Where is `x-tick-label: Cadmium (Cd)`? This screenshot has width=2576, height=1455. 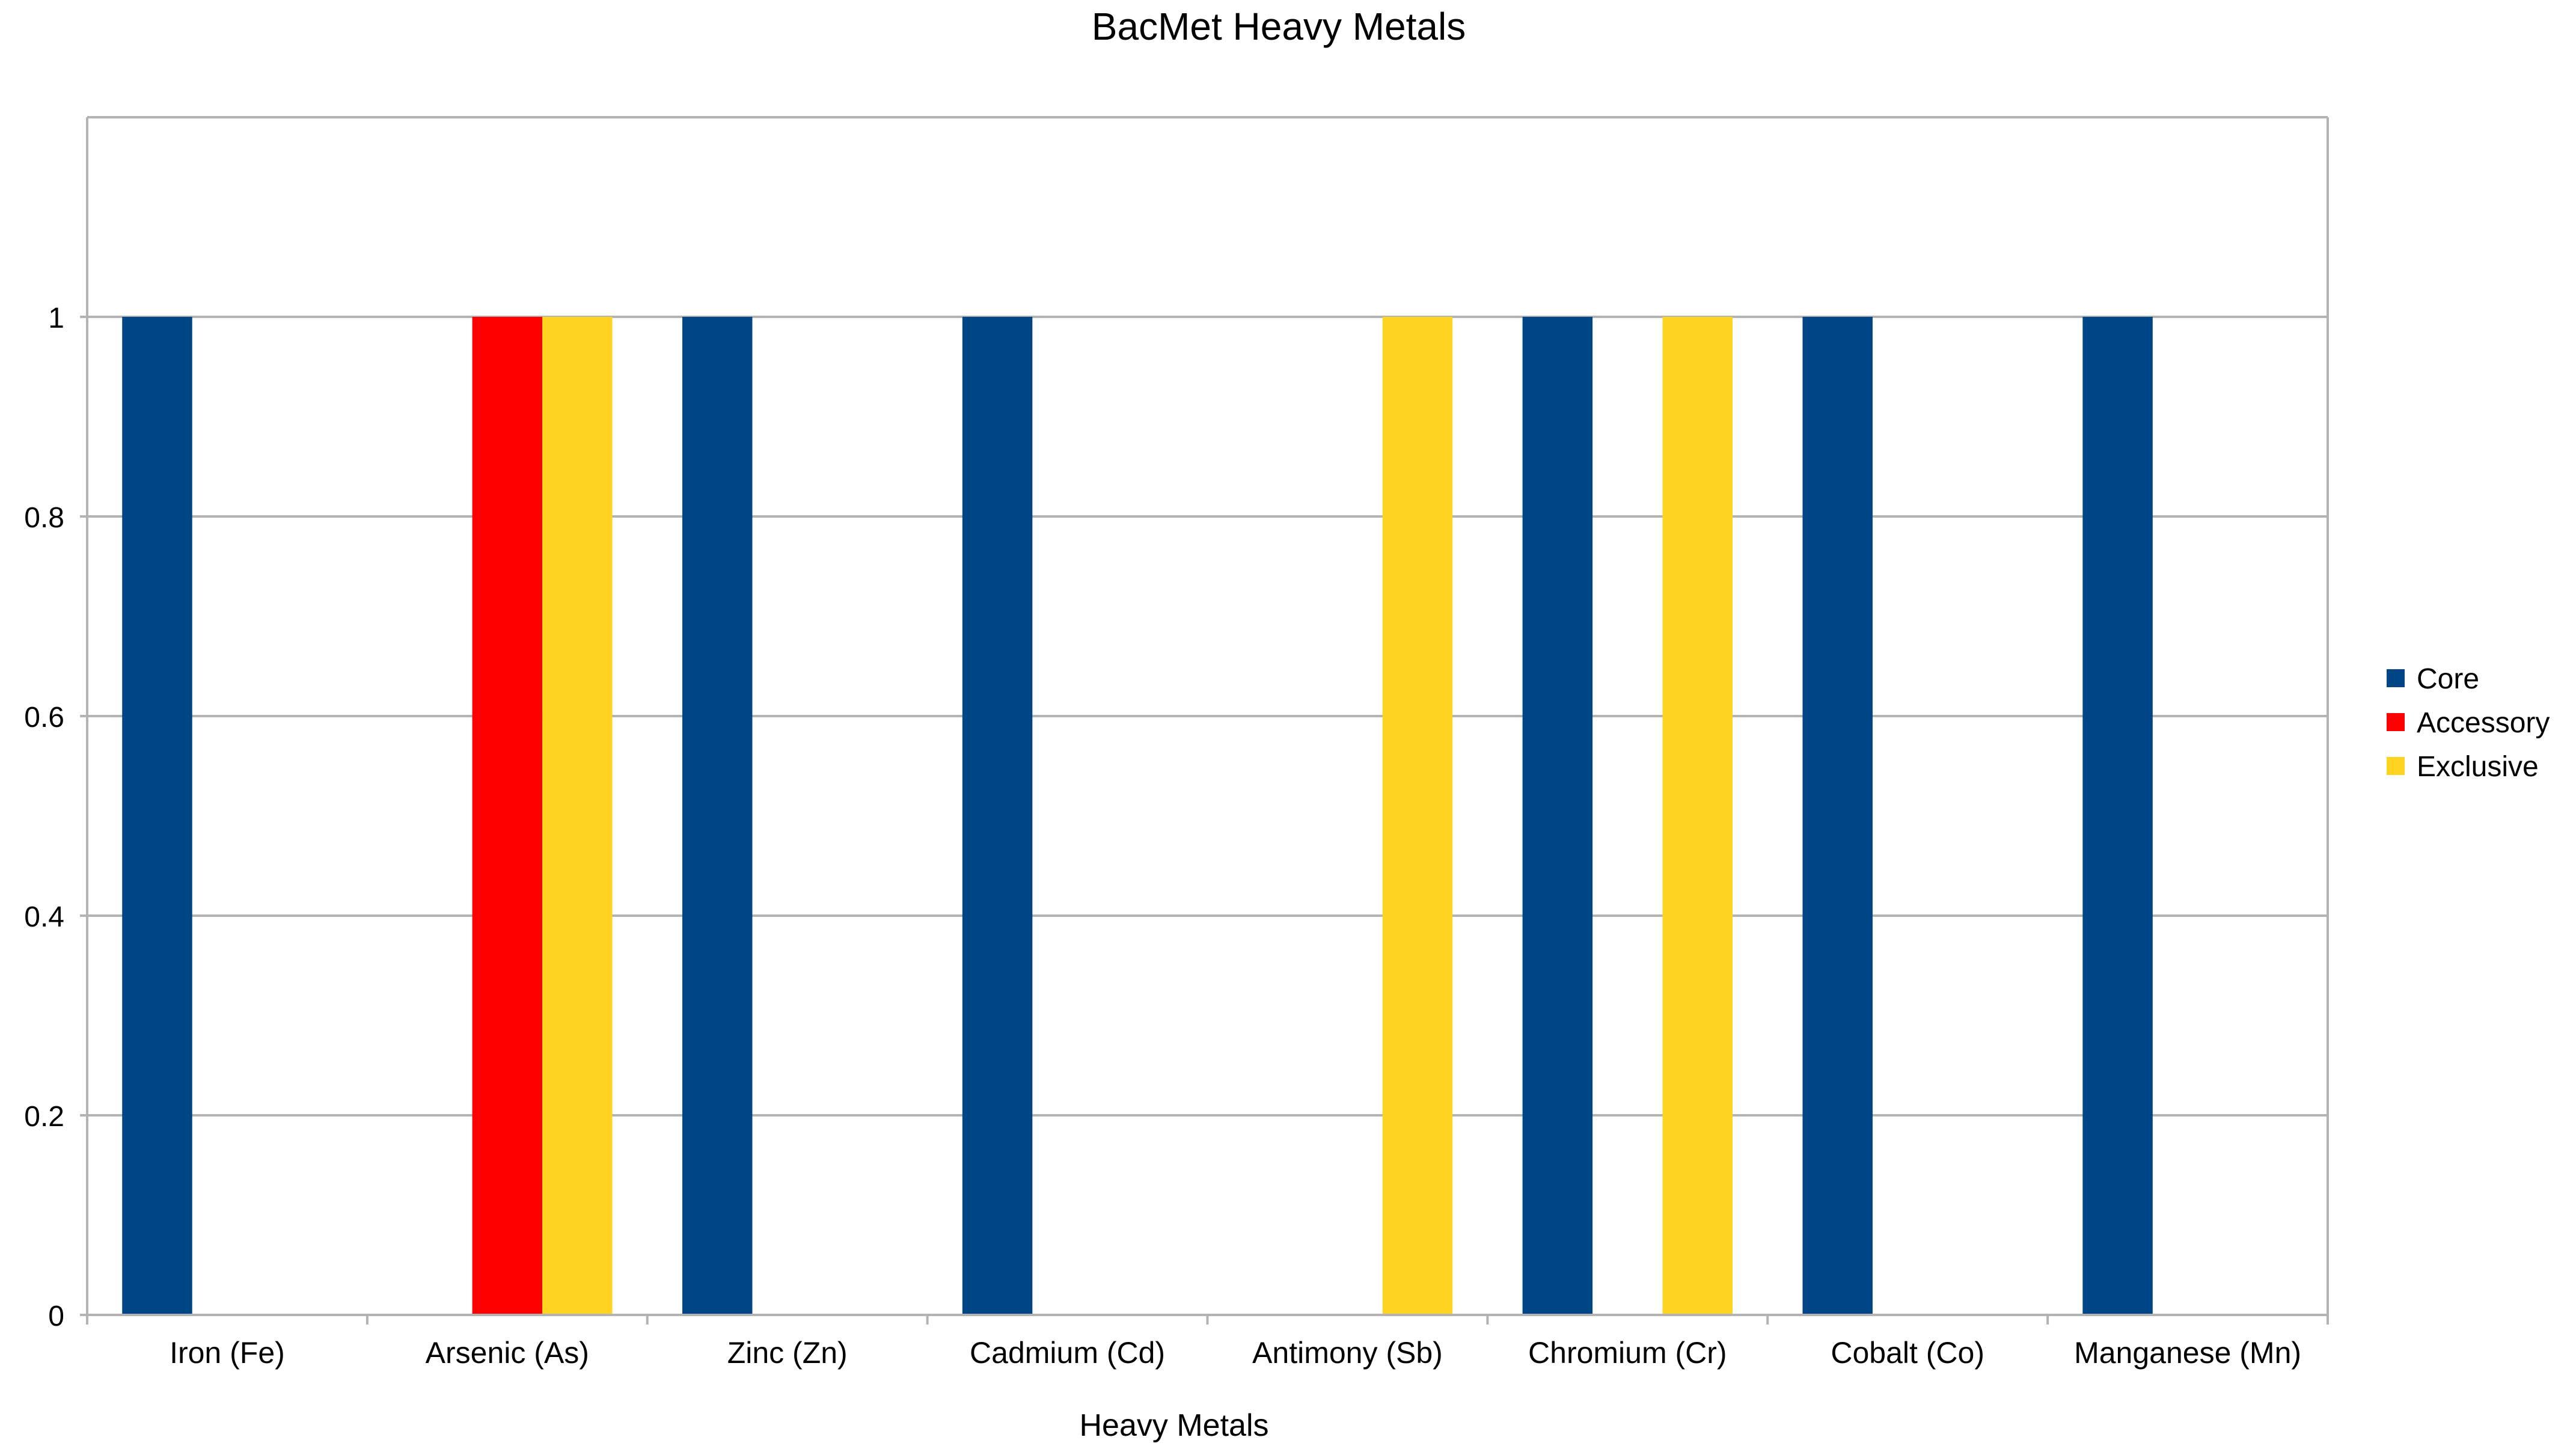 x-tick-label: Cadmium (Cd) is located at coordinates (1067, 1353).